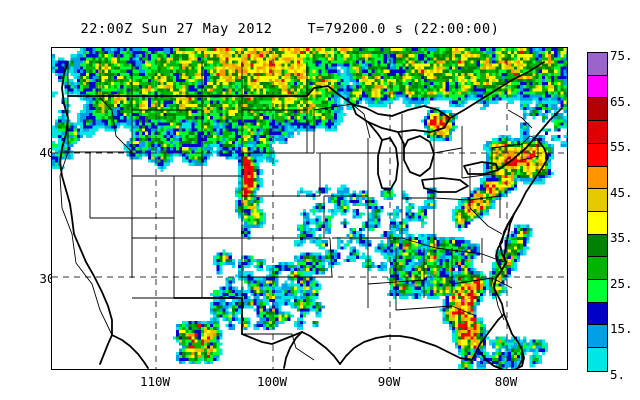 This screenshot has height=400, width=640. What do you see at coordinates (621, 146) in the screenshot?
I see `colorbar-label-55: 55.` at bounding box center [621, 146].